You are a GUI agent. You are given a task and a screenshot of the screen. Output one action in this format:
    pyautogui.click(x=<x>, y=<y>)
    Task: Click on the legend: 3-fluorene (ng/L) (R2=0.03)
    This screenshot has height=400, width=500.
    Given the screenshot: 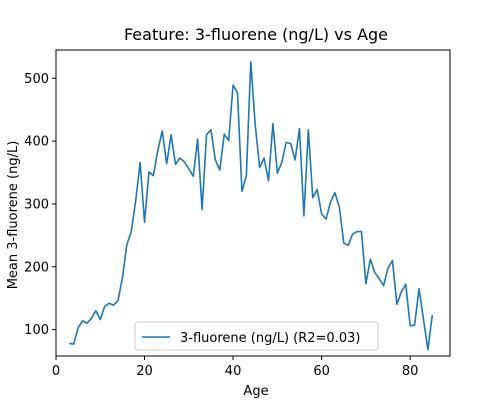 What is the action you would take?
    pyautogui.click(x=256, y=336)
    